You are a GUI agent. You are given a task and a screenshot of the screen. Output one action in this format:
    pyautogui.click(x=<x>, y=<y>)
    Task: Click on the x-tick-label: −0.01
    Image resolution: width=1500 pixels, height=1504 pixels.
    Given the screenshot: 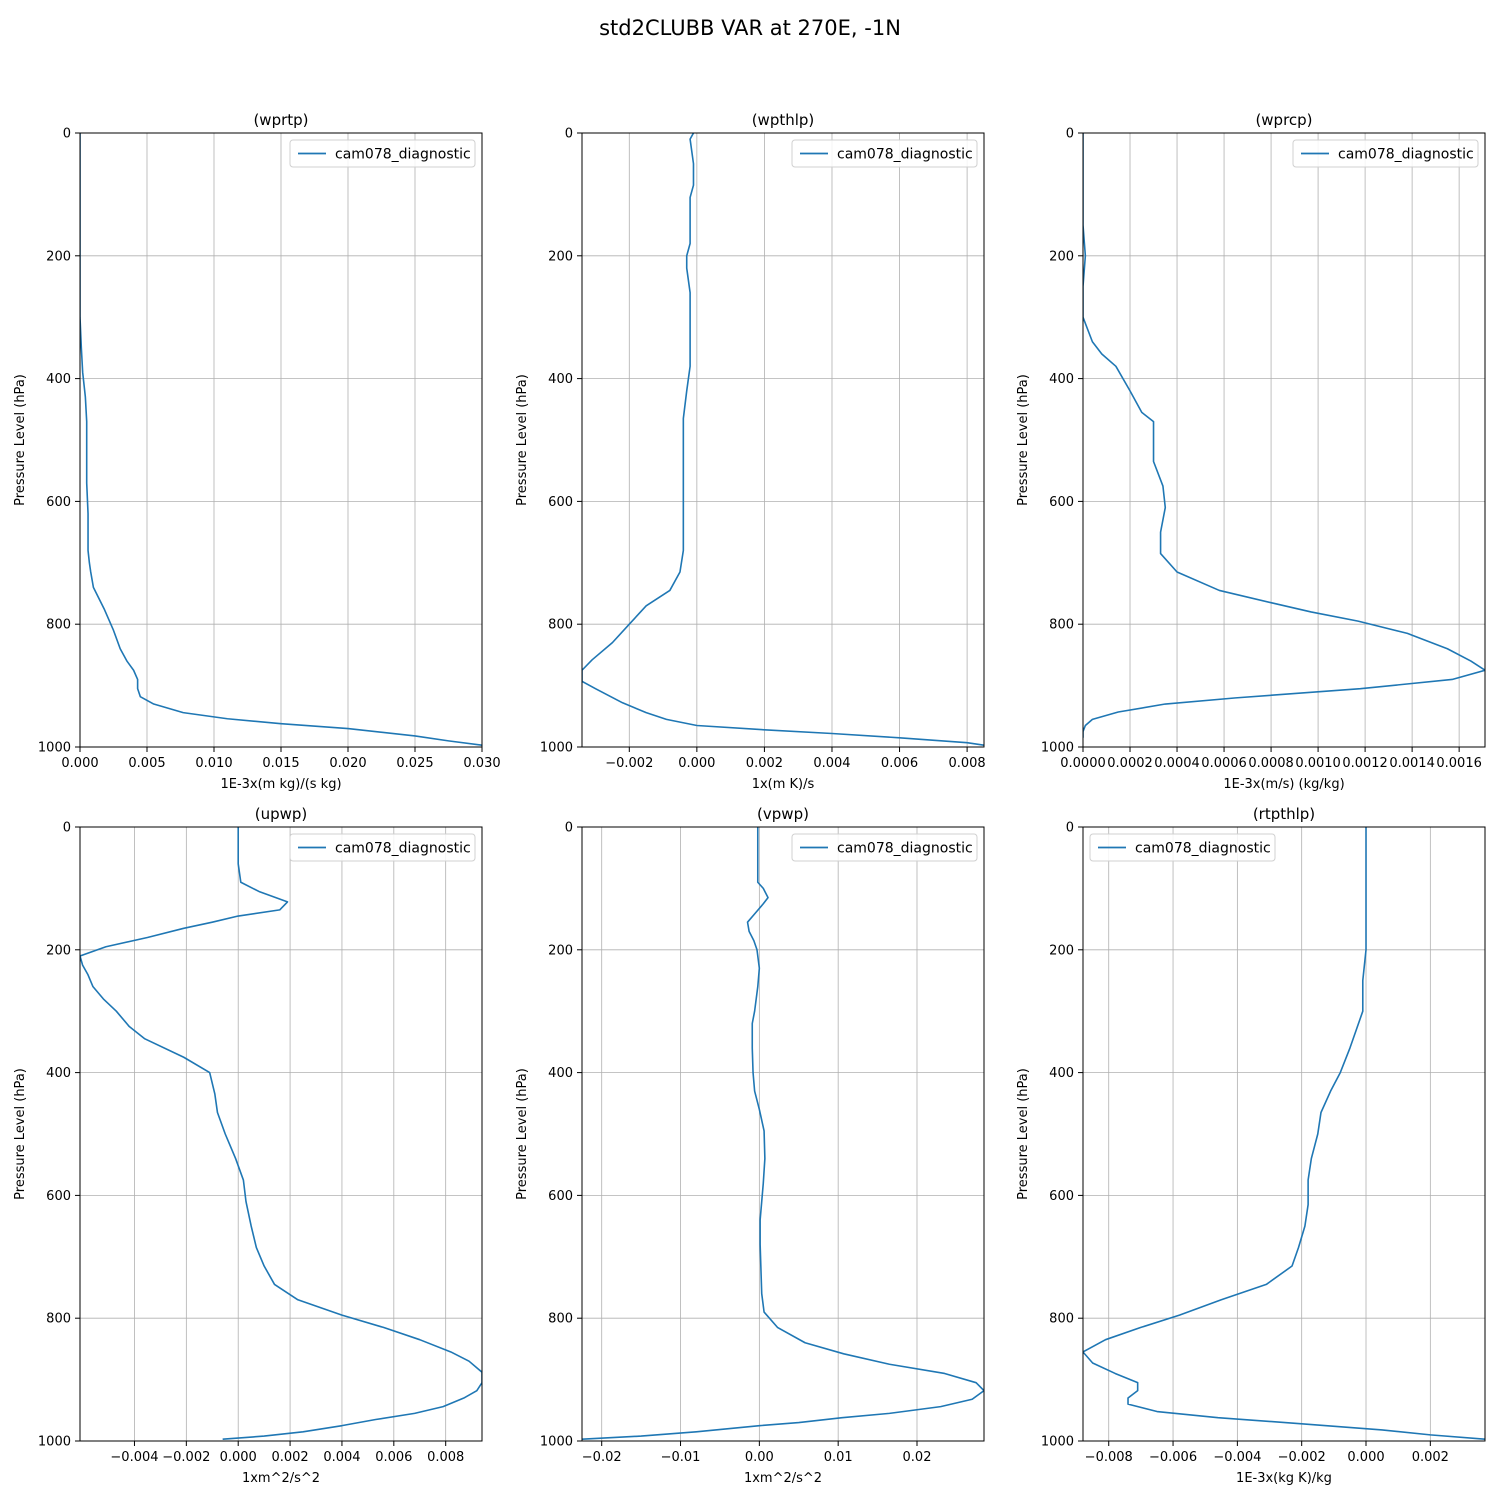 What is the action you would take?
    pyautogui.click(x=681, y=1457)
    